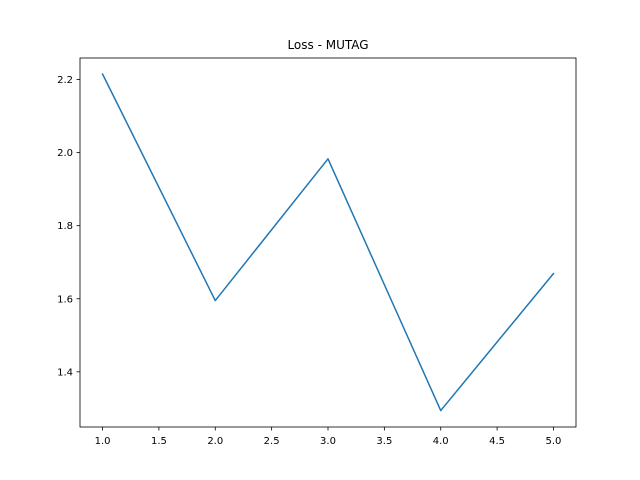  Describe the element at coordinates (103, 441) in the screenshot. I see `x-tick-label: 1.0` at that location.